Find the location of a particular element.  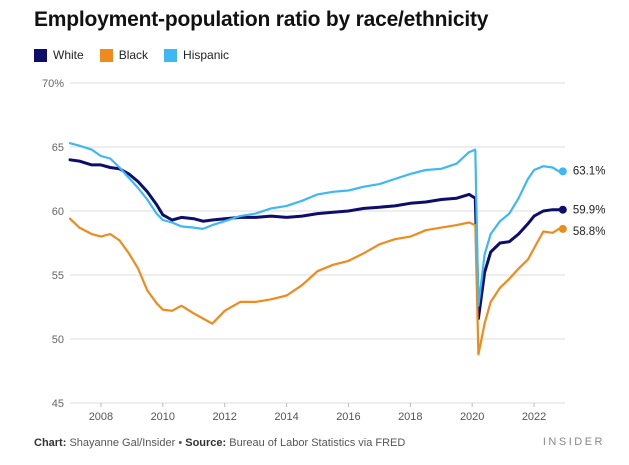

legend-item-hispanic: Hispanic is located at coordinates (196, 55).